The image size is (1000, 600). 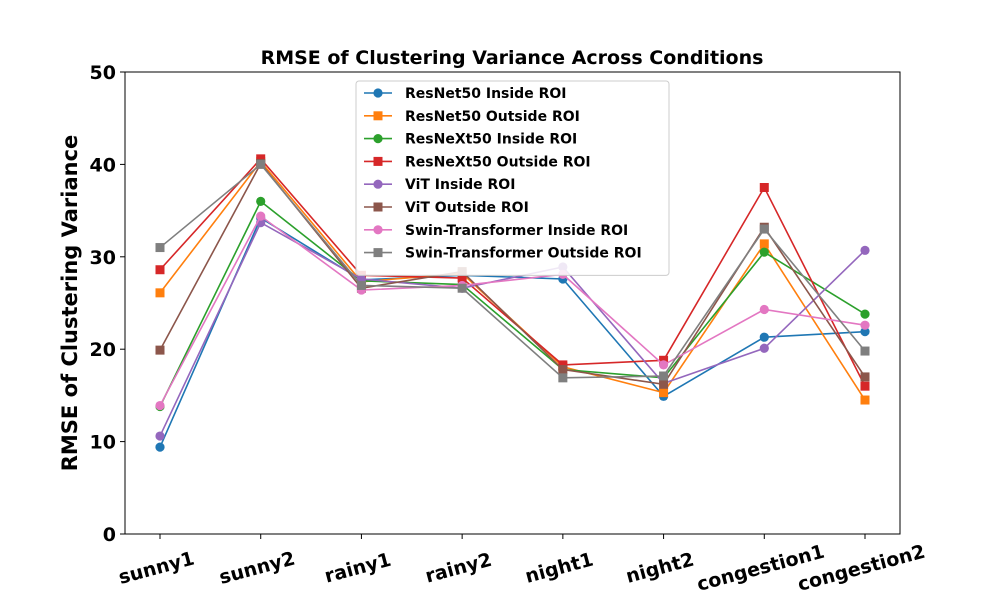 I want to click on y-tick-label: 10, so click(x=103, y=443).